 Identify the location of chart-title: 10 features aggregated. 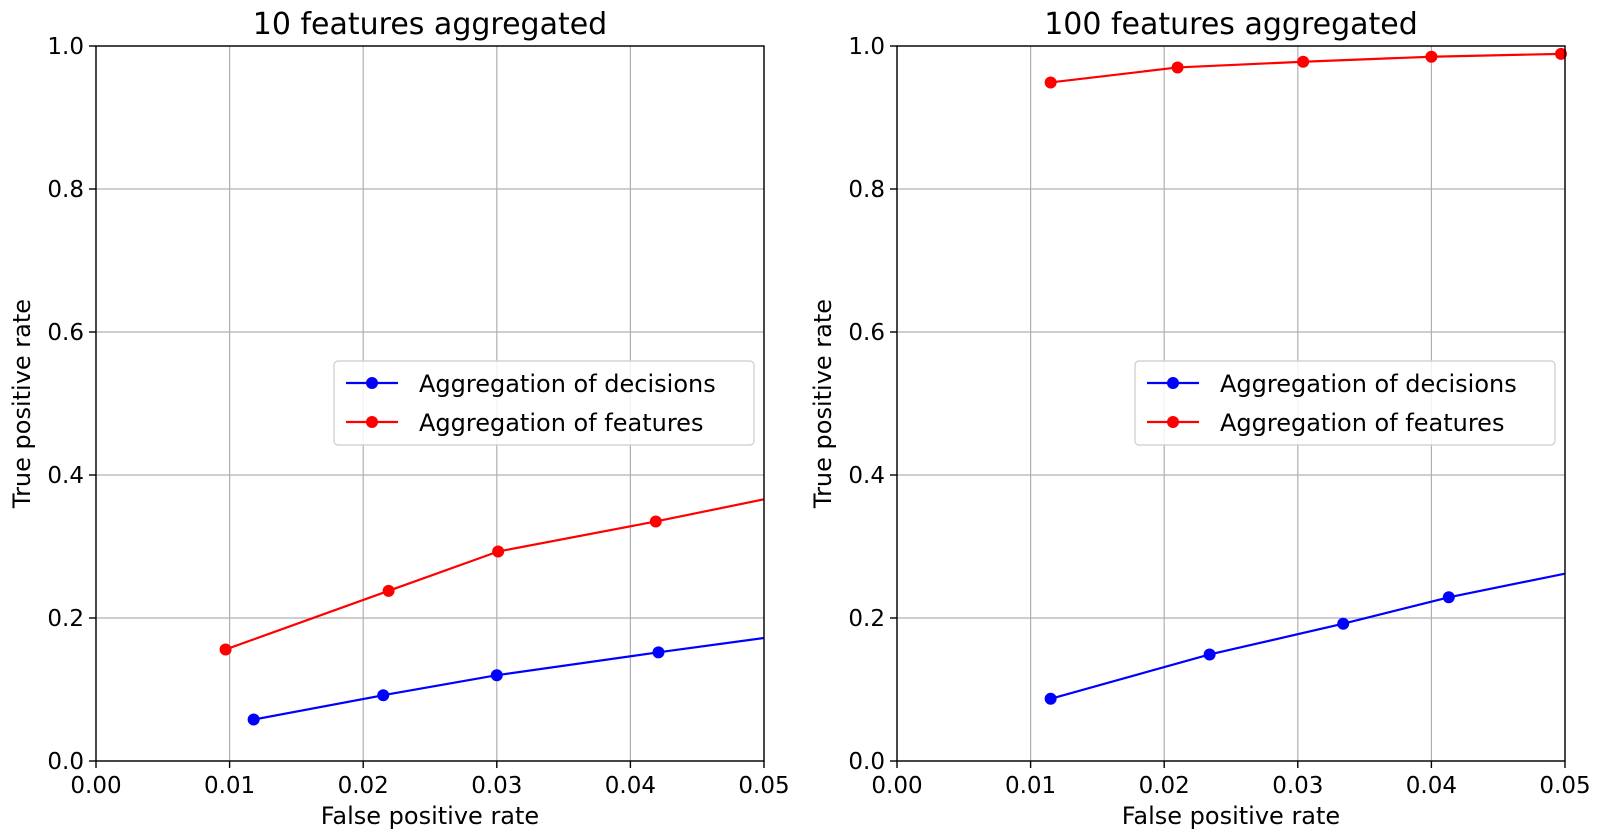
(430, 24).